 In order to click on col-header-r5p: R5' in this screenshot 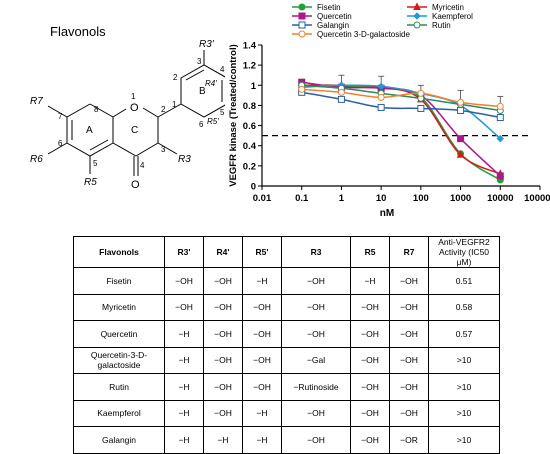, I will do `click(262, 252)`.